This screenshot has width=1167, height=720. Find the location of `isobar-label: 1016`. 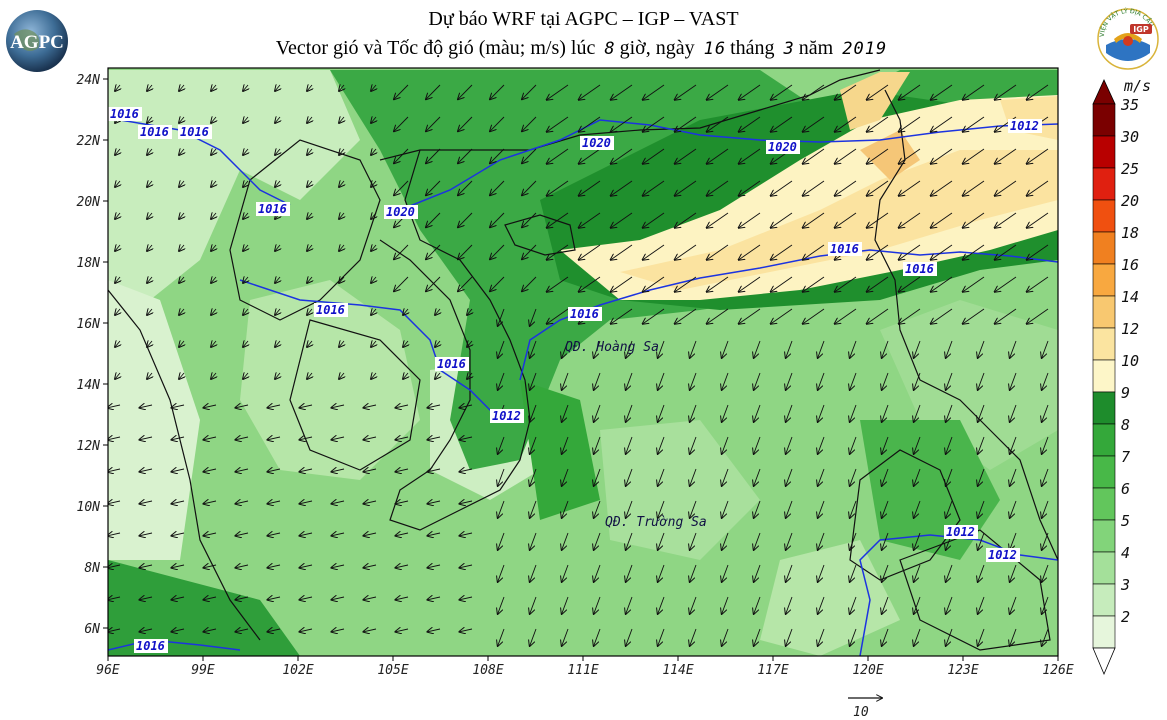

isobar-label: 1016 is located at coordinates (585, 314).